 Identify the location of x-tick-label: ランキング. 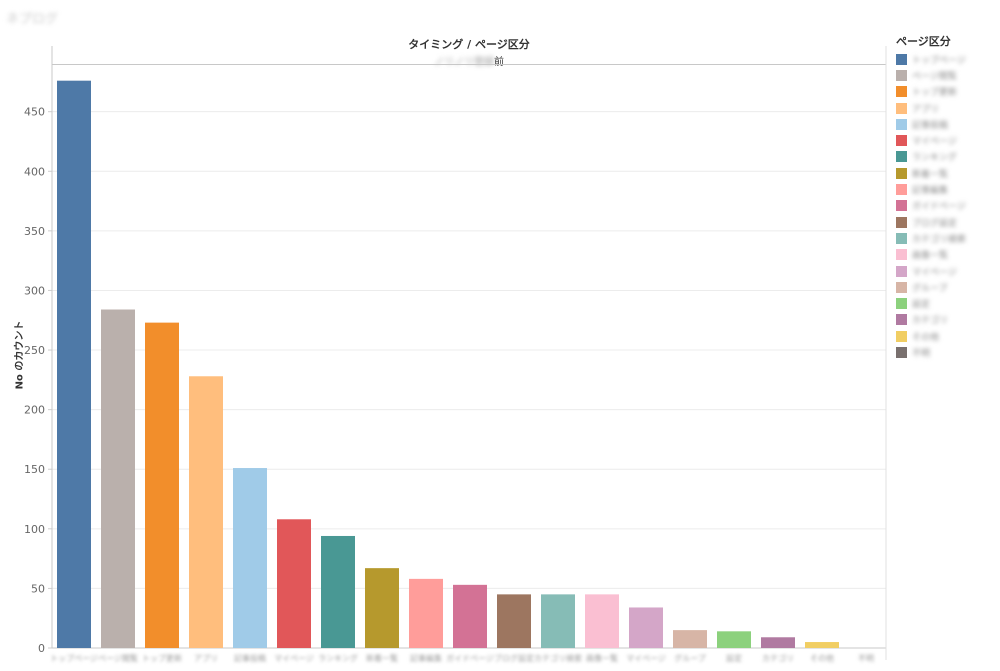
(338, 658).